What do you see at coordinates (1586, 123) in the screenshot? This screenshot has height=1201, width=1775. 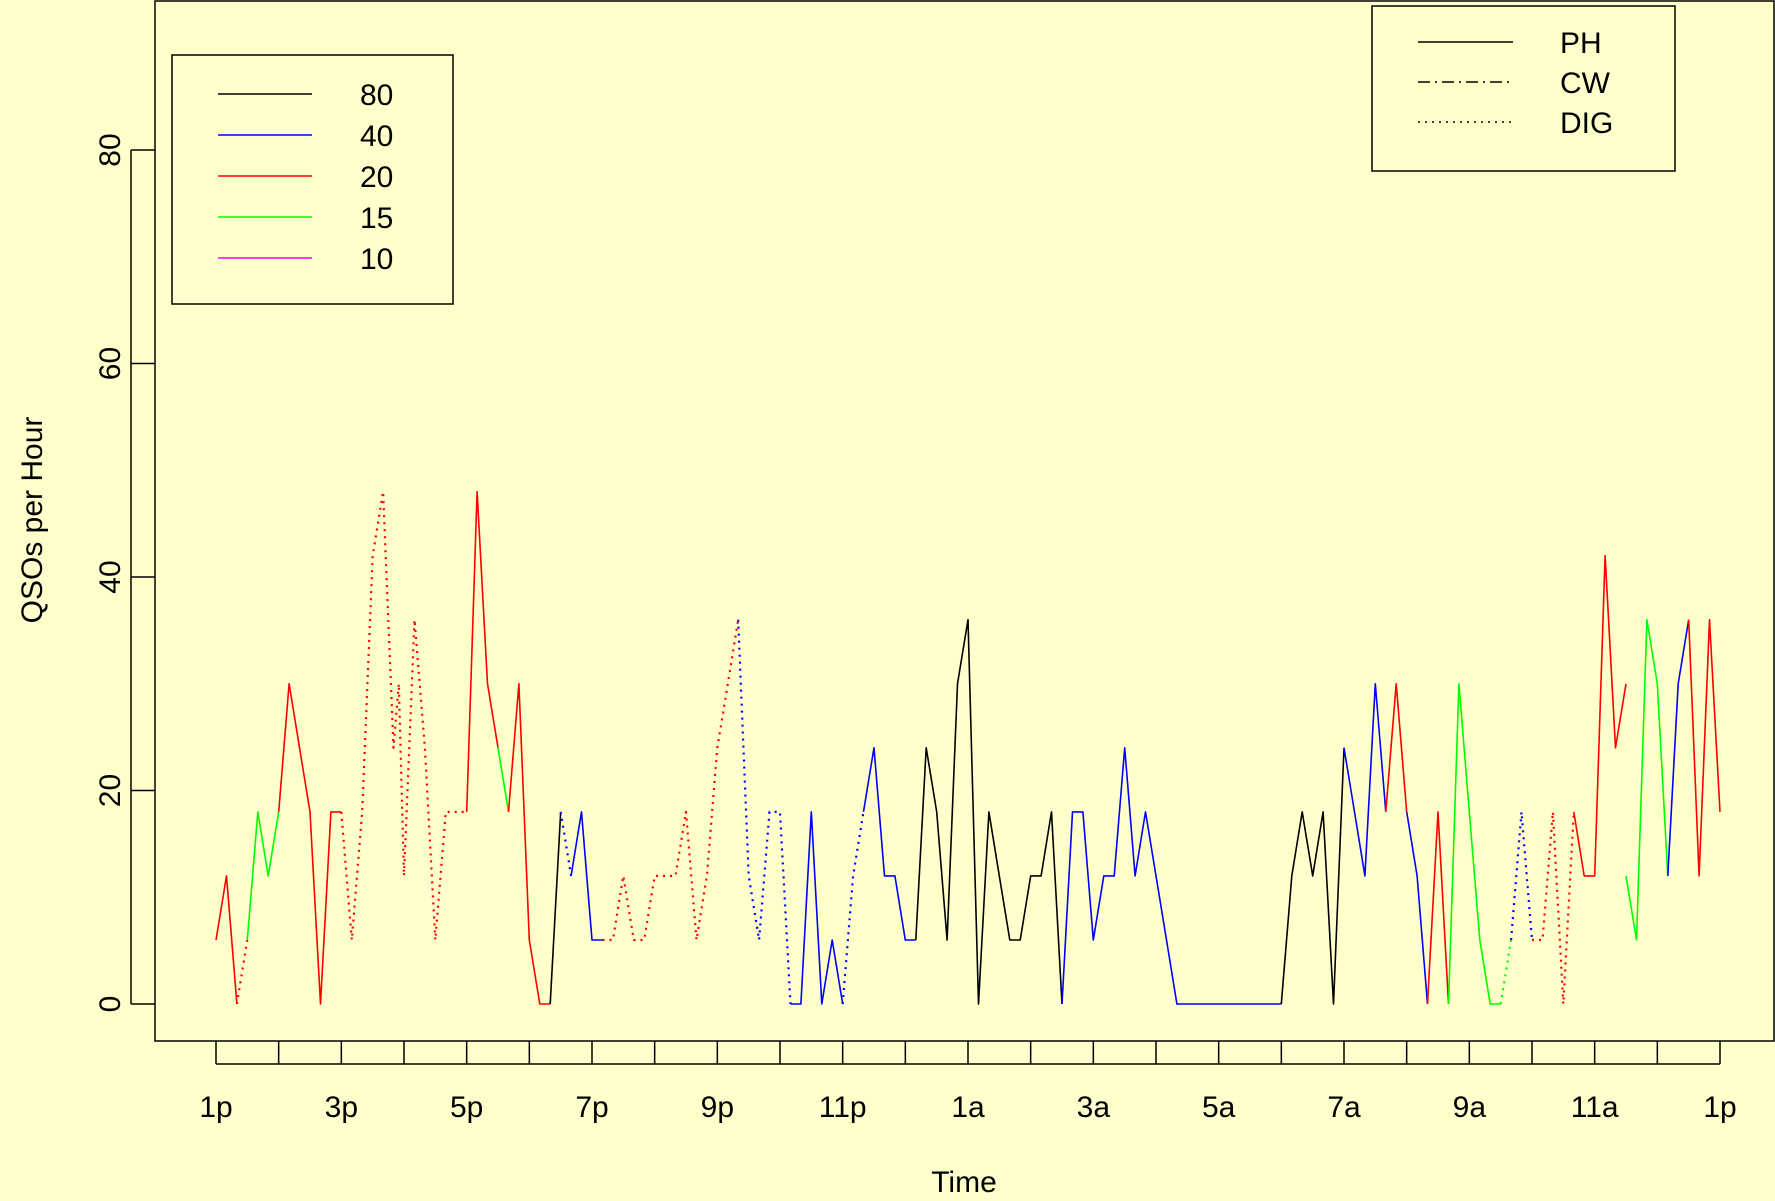 I see `mode-legend-label: DIG` at bounding box center [1586, 123].